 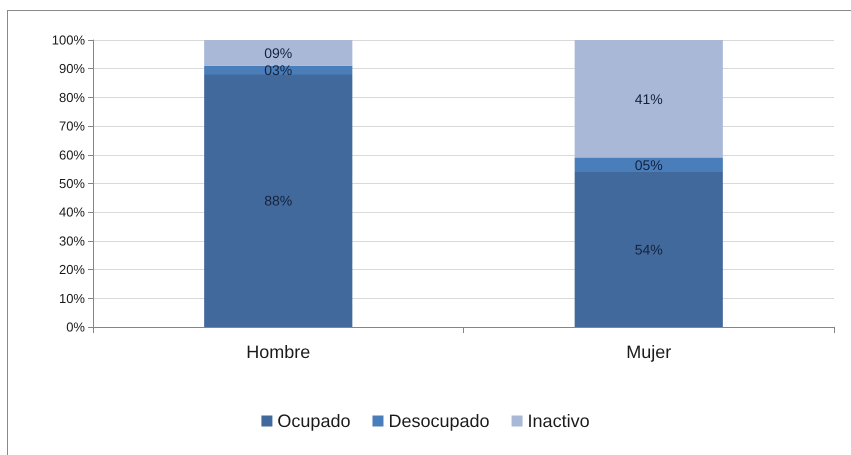 I want to click on data-label: 41%, so click(x=648, y=98).